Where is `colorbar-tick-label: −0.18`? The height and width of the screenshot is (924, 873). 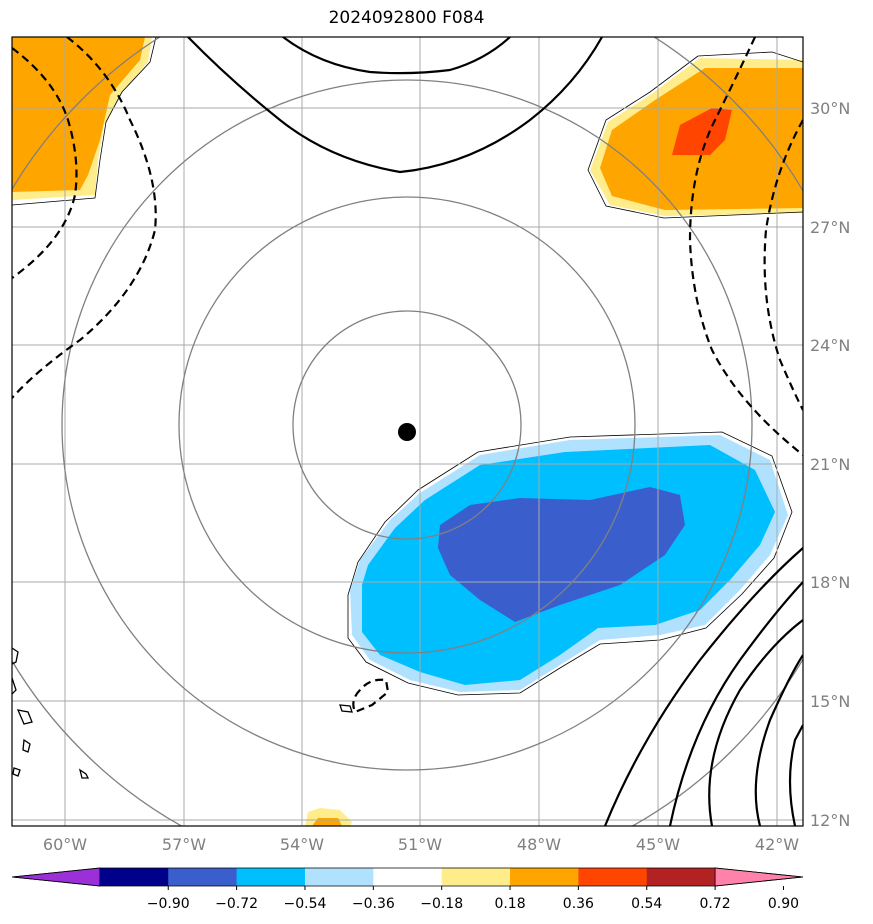
colorbar-tick-label: −0.18 is located at coordinates (441, 904).